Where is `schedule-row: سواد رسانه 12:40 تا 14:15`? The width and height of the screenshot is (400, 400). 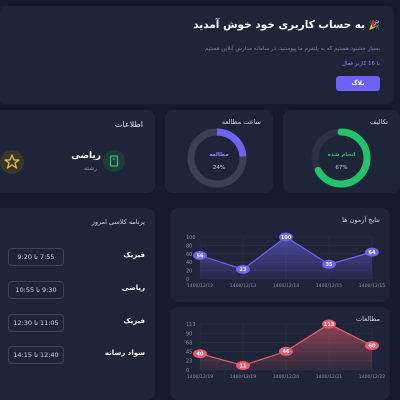
schedule-row: سواد رسانه 12:40 تا 14:15 is located at coordinates (77, 355).